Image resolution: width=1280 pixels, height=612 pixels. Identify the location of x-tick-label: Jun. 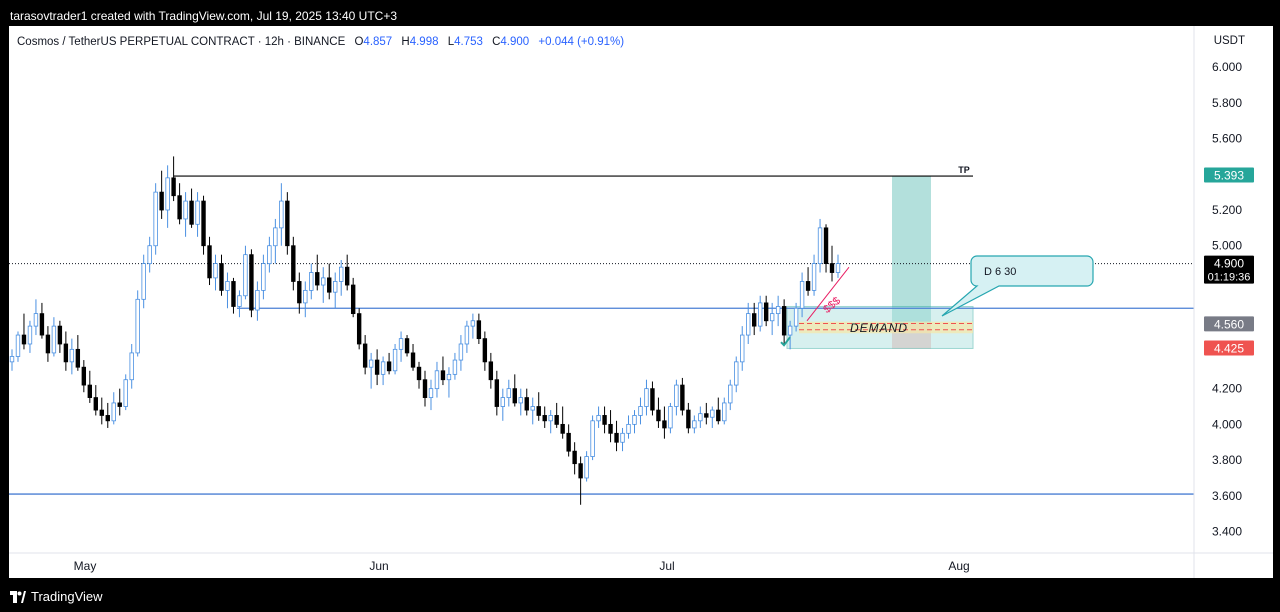
(378, 566).